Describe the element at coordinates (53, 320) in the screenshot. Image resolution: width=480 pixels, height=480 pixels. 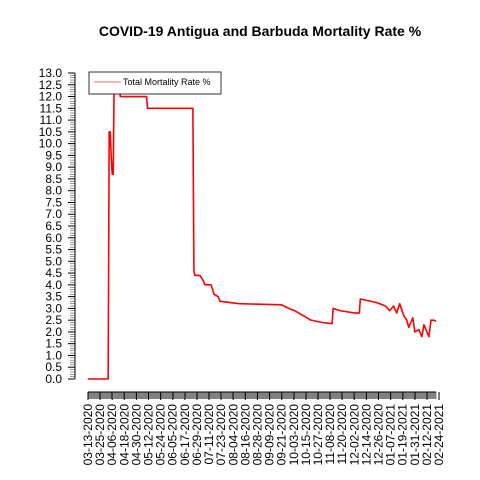
I see `y-tick-label: 2.5` at that location.